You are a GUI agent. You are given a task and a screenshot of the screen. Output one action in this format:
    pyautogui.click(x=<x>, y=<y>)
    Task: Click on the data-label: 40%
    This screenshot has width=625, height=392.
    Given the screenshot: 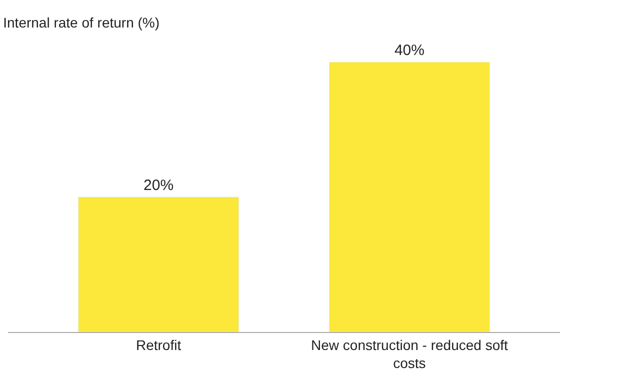 What is the action you would take?
    pyautogui.click(x=409, y=50)
    